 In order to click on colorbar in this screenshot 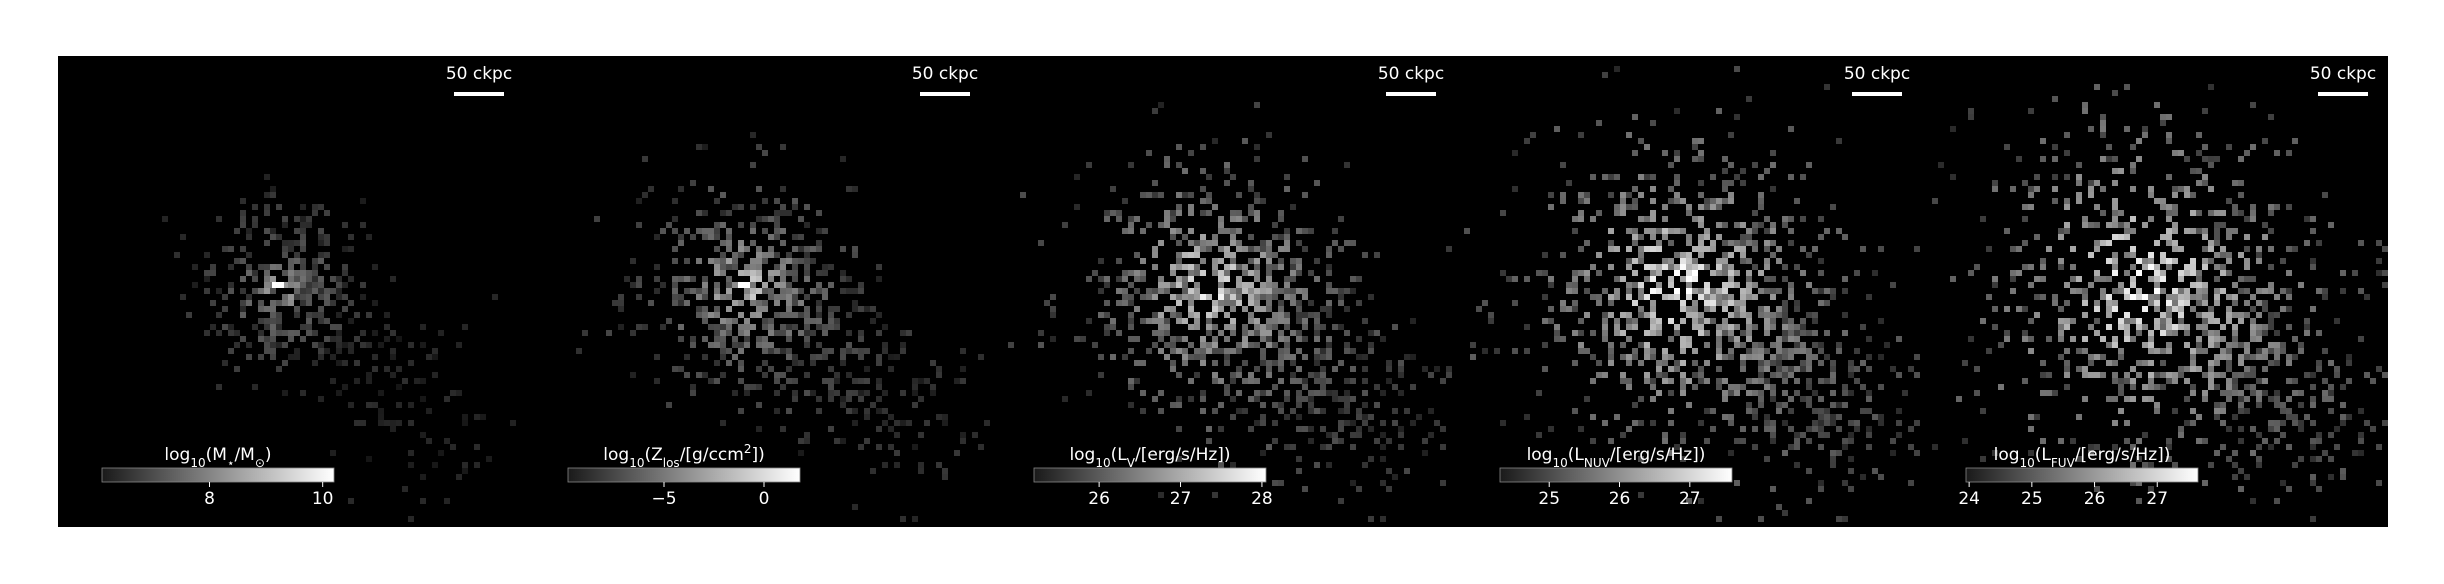, I will do `click(218, 475)`.